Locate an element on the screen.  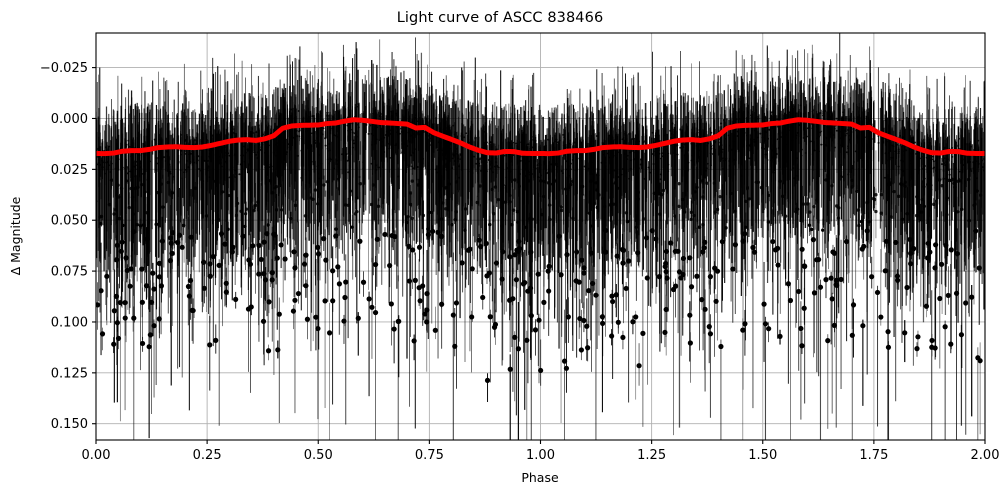
x-axis-ticks: 0.00 0.25 0.50 0.75 1.00 1.25 1.50 1.75 2.00 is located at coordinates (540, 451).